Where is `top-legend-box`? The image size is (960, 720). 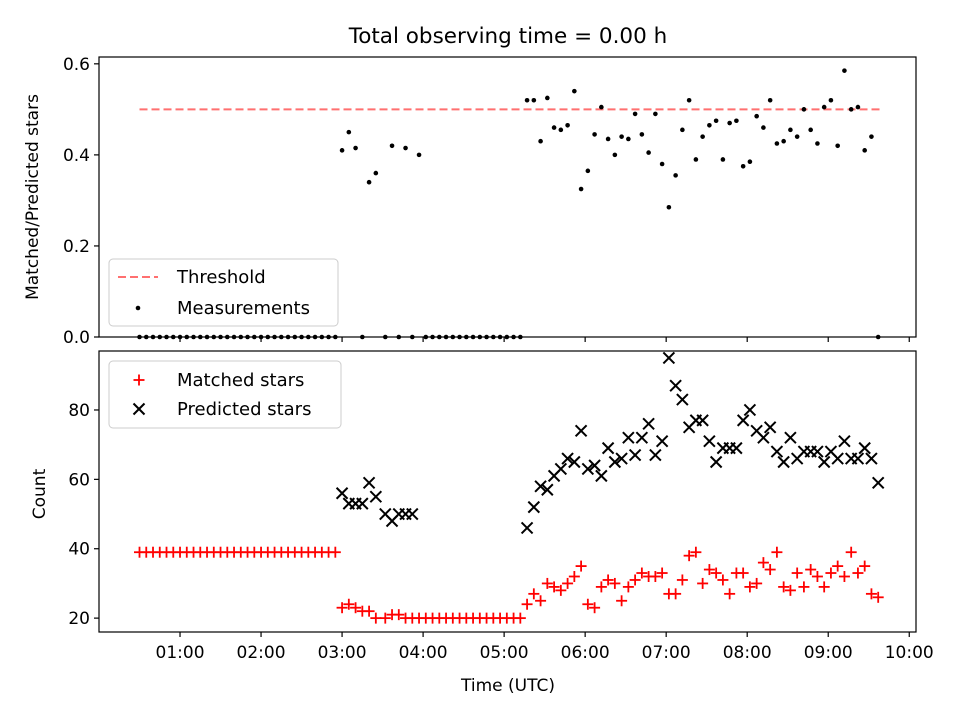 top-legend-box is located at coordinates (223, 292).